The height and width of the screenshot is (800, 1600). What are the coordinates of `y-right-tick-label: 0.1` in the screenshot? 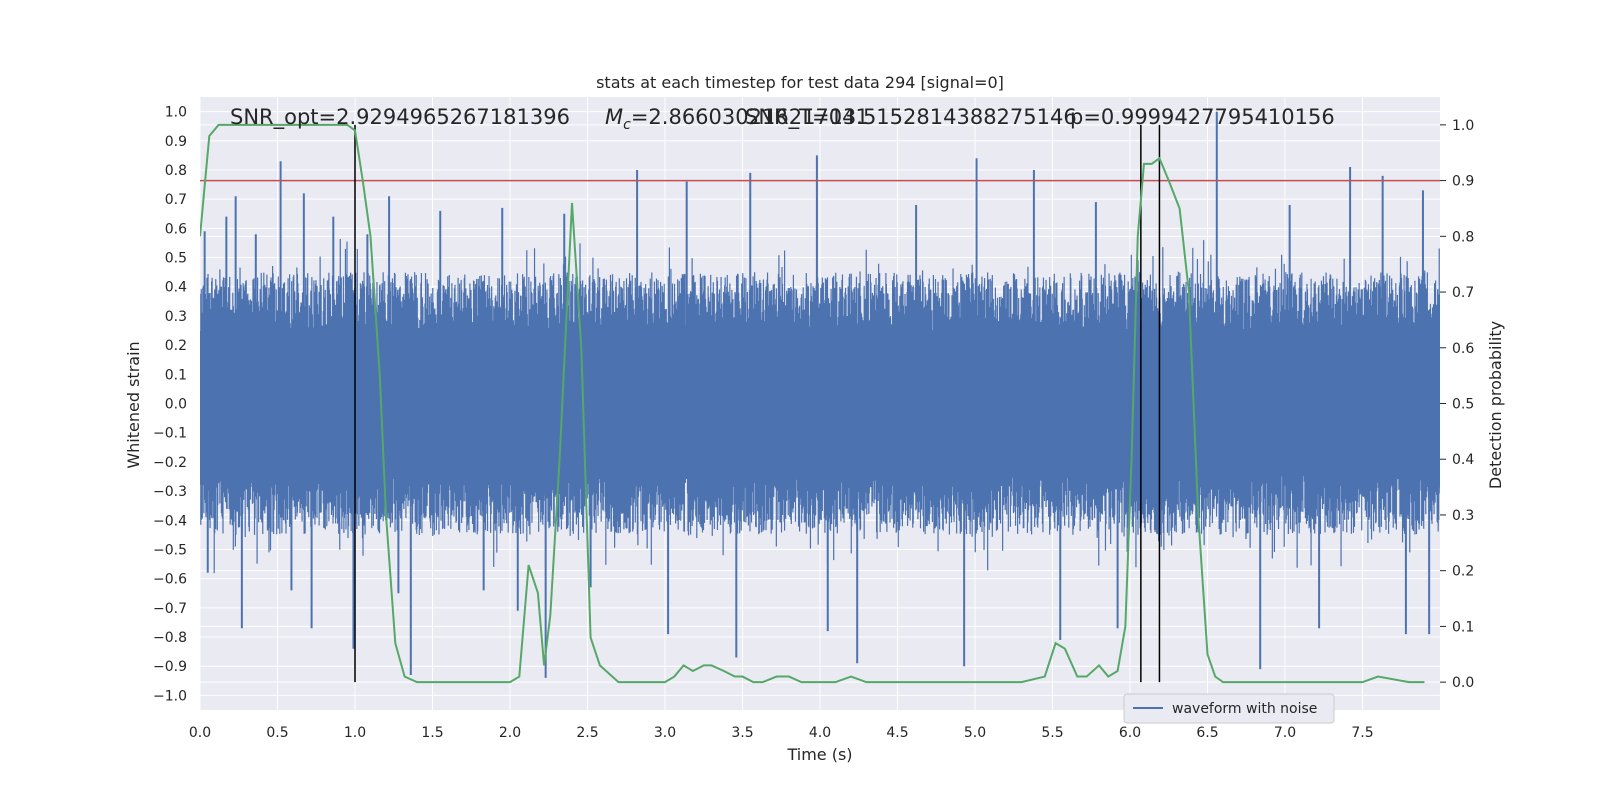 It's located at (1463, 627).